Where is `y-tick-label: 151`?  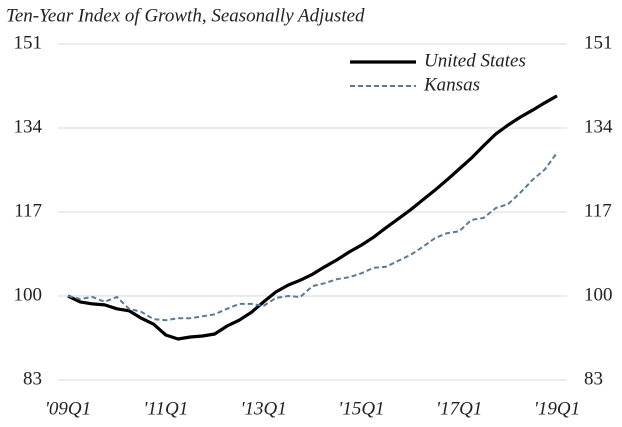
y-tick-label: 151 is located at coordinates (28, 42).